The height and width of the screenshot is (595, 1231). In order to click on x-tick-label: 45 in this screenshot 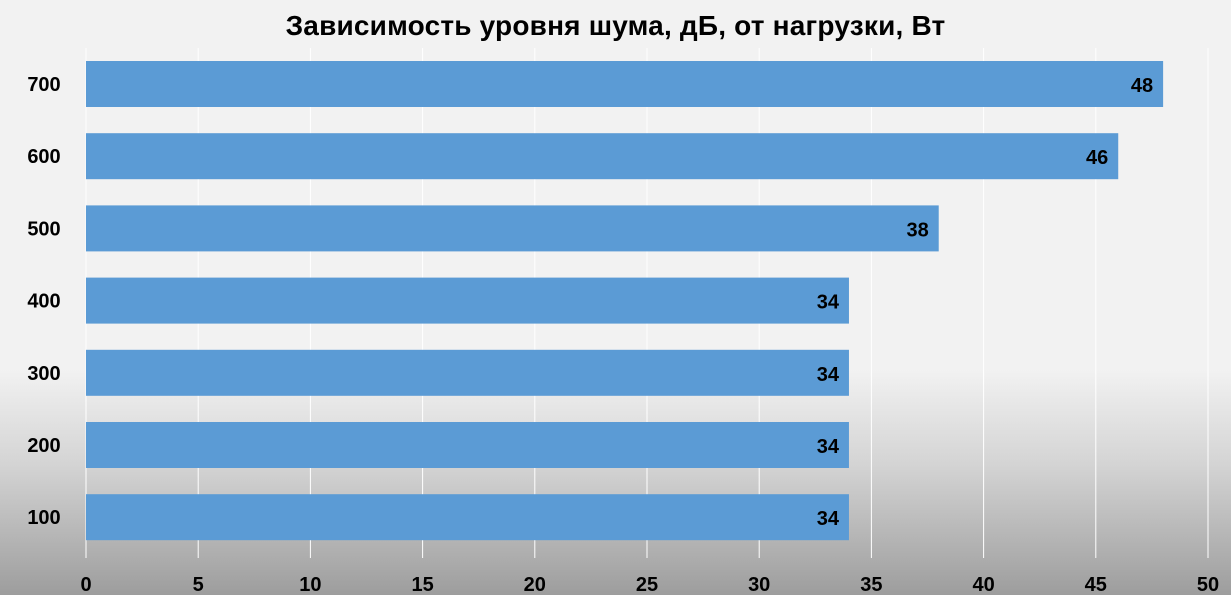, I will do `click(1096, 584)`.